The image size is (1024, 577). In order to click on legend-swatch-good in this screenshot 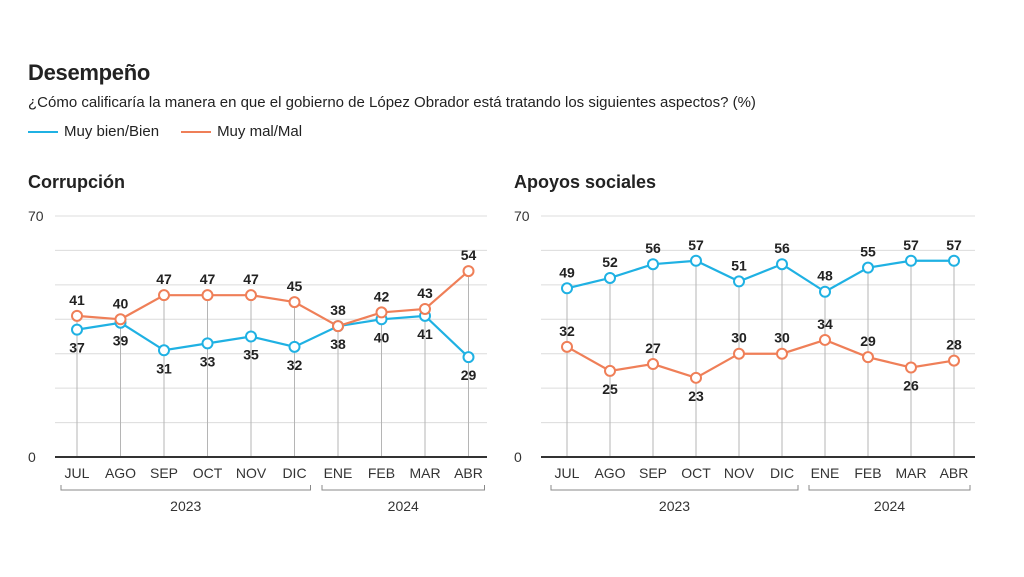, I will do `click(43, 131)`.